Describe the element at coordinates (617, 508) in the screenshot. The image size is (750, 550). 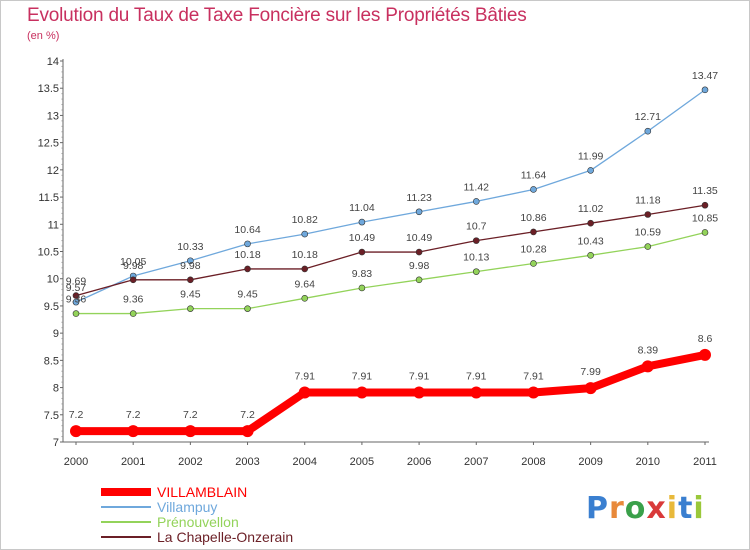
I see `logo-letter: r` at that location.